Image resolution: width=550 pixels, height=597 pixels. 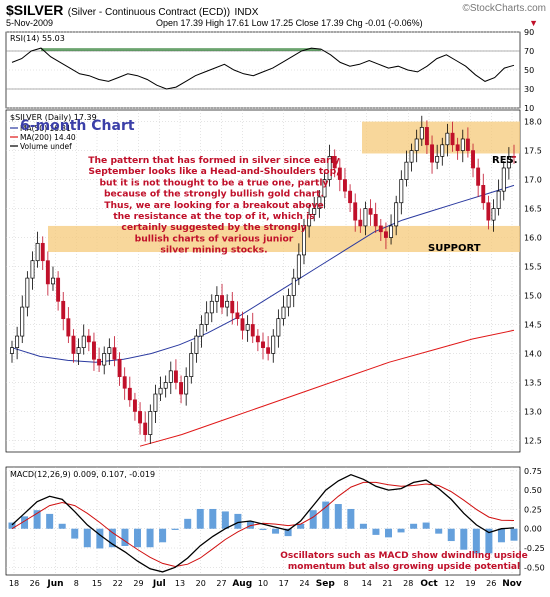 I want to click on down-arrow-icon: ▼, so click(x=533, y=23).